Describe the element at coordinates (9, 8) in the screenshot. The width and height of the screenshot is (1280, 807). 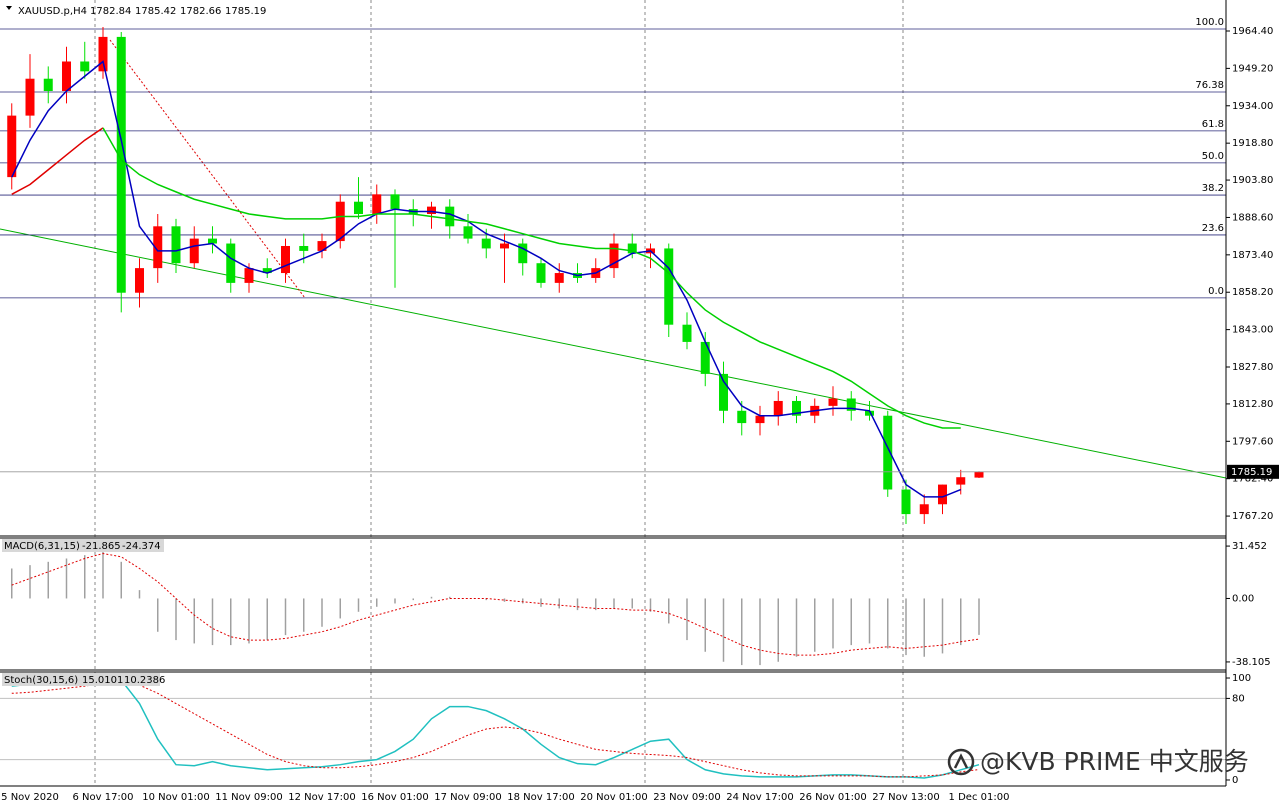
I see `menu-arrow` at that location.